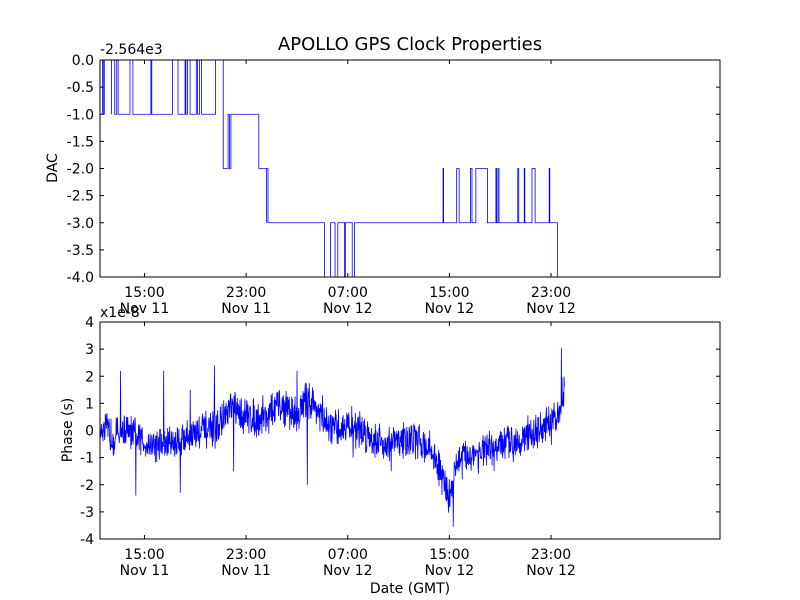 The width and height of the screenshot is (800, 600). Describe the element at coordinates (80, 224) in the screenshot. I see `dac-y-tick-label: -3.0` at that location.